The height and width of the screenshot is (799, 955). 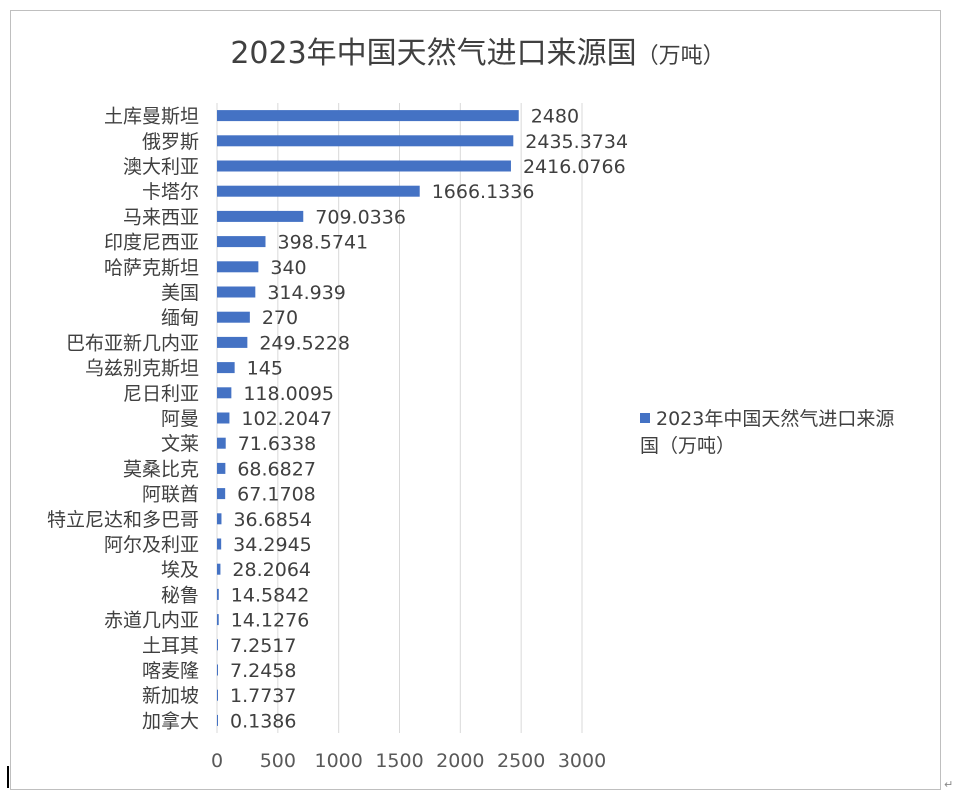 I want to click on data-label: 68.6827, so click(x=276, y=469).